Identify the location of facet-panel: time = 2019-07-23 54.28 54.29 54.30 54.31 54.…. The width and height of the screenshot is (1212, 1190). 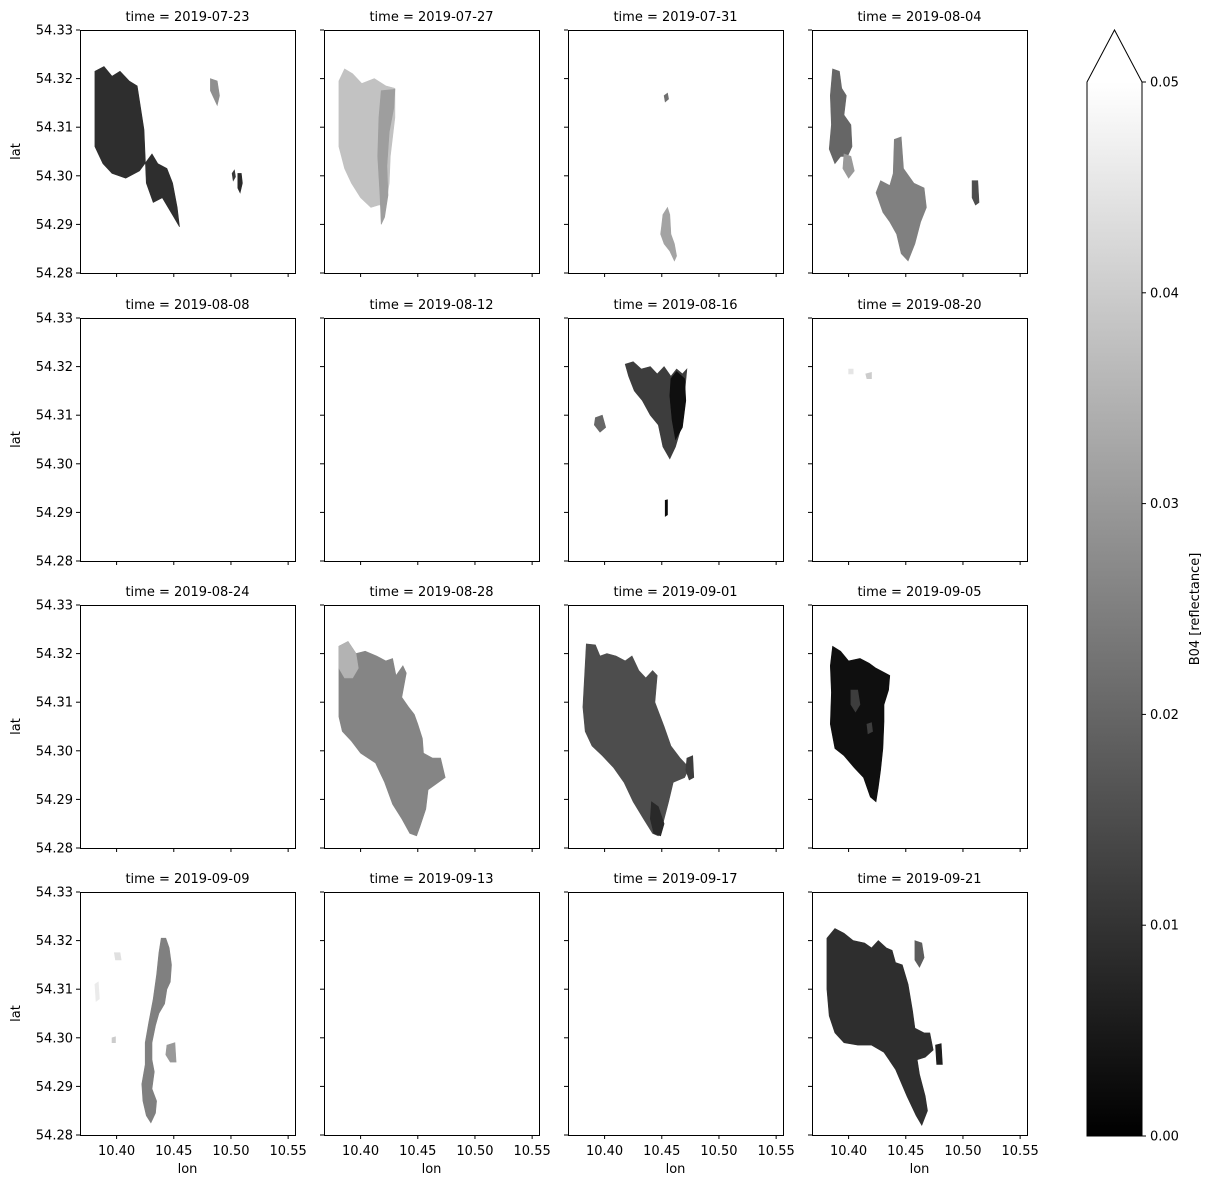
(152, 146).